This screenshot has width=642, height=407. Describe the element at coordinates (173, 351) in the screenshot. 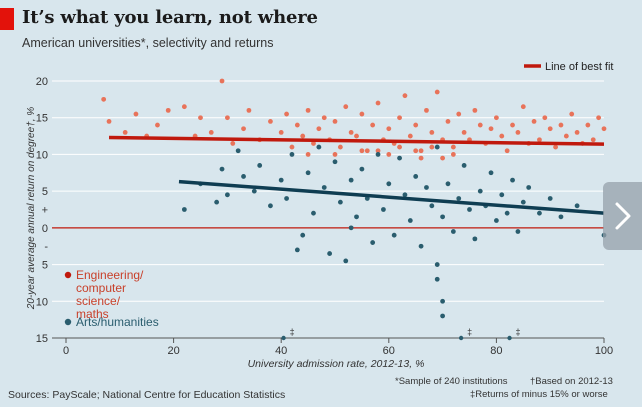

I see `x-tick-label: 20` at that location.